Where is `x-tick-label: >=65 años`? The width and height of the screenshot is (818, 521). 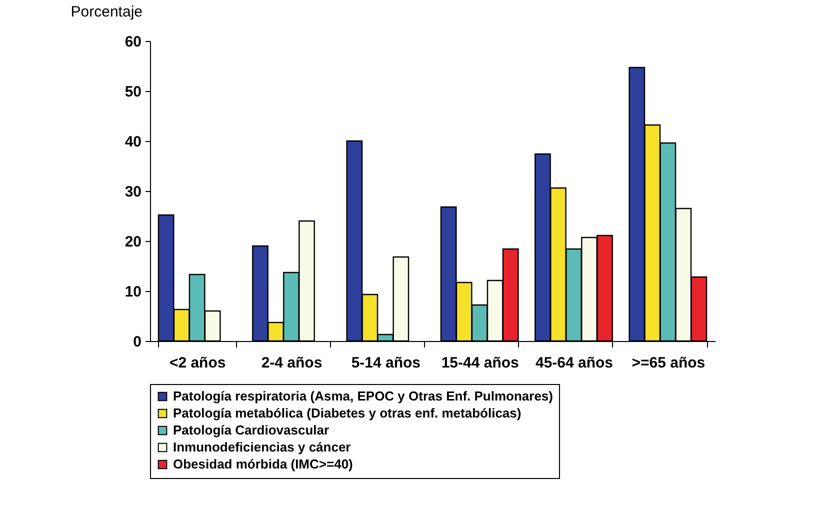
x-tick-label: >=65 años is located at coordinates (669, 363).